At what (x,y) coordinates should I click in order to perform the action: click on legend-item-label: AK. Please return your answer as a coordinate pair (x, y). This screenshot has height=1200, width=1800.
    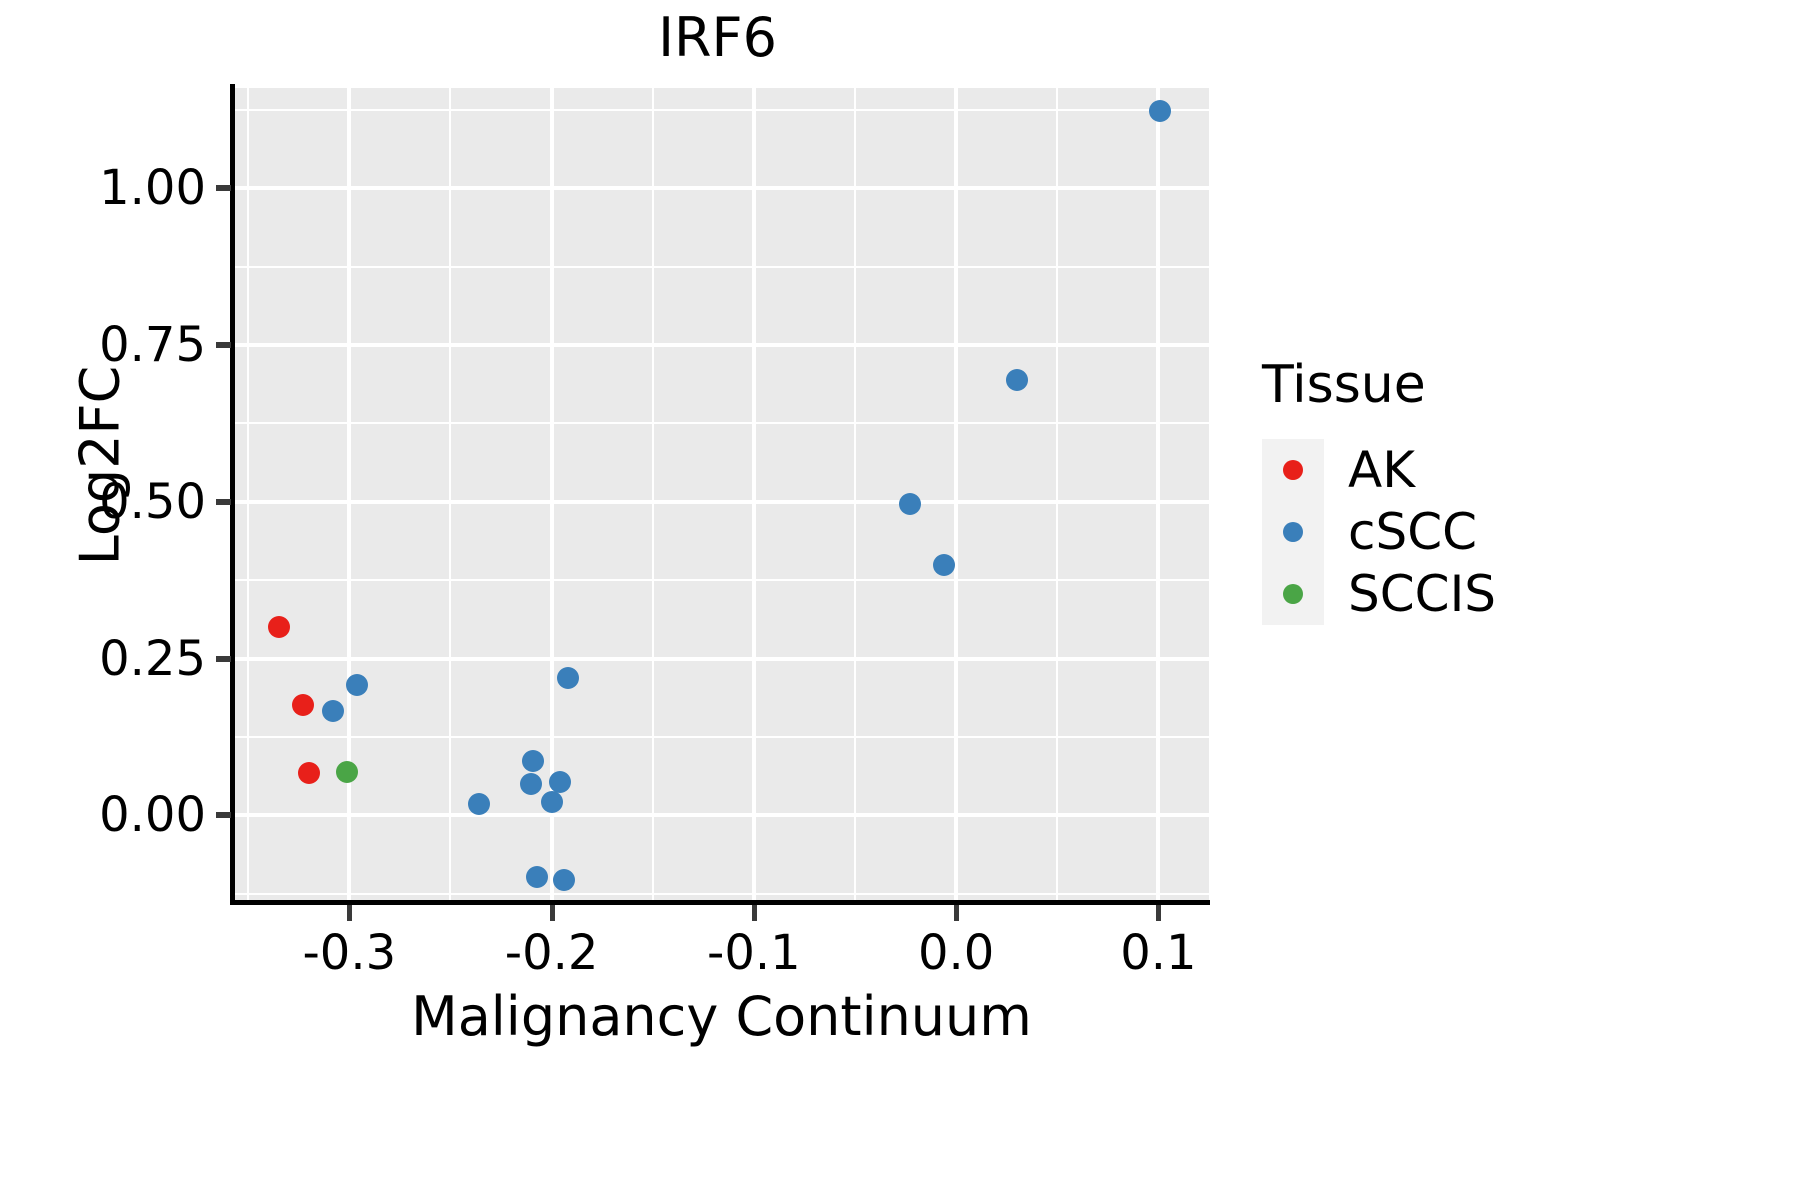
    Looking at the image, I should click on (1381, 470).